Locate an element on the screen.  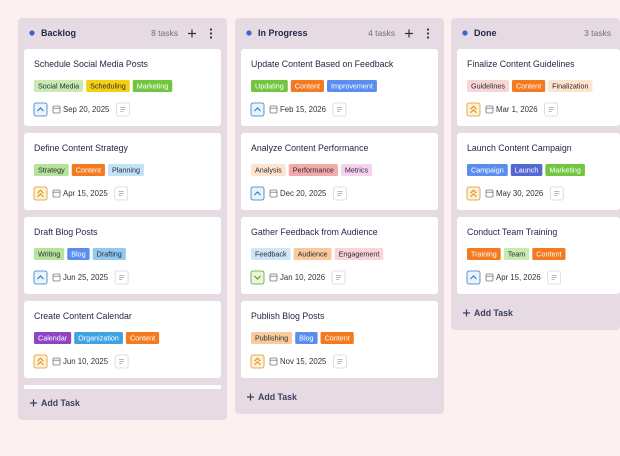
tag-label: Launch is located at coordinates (527, 169).